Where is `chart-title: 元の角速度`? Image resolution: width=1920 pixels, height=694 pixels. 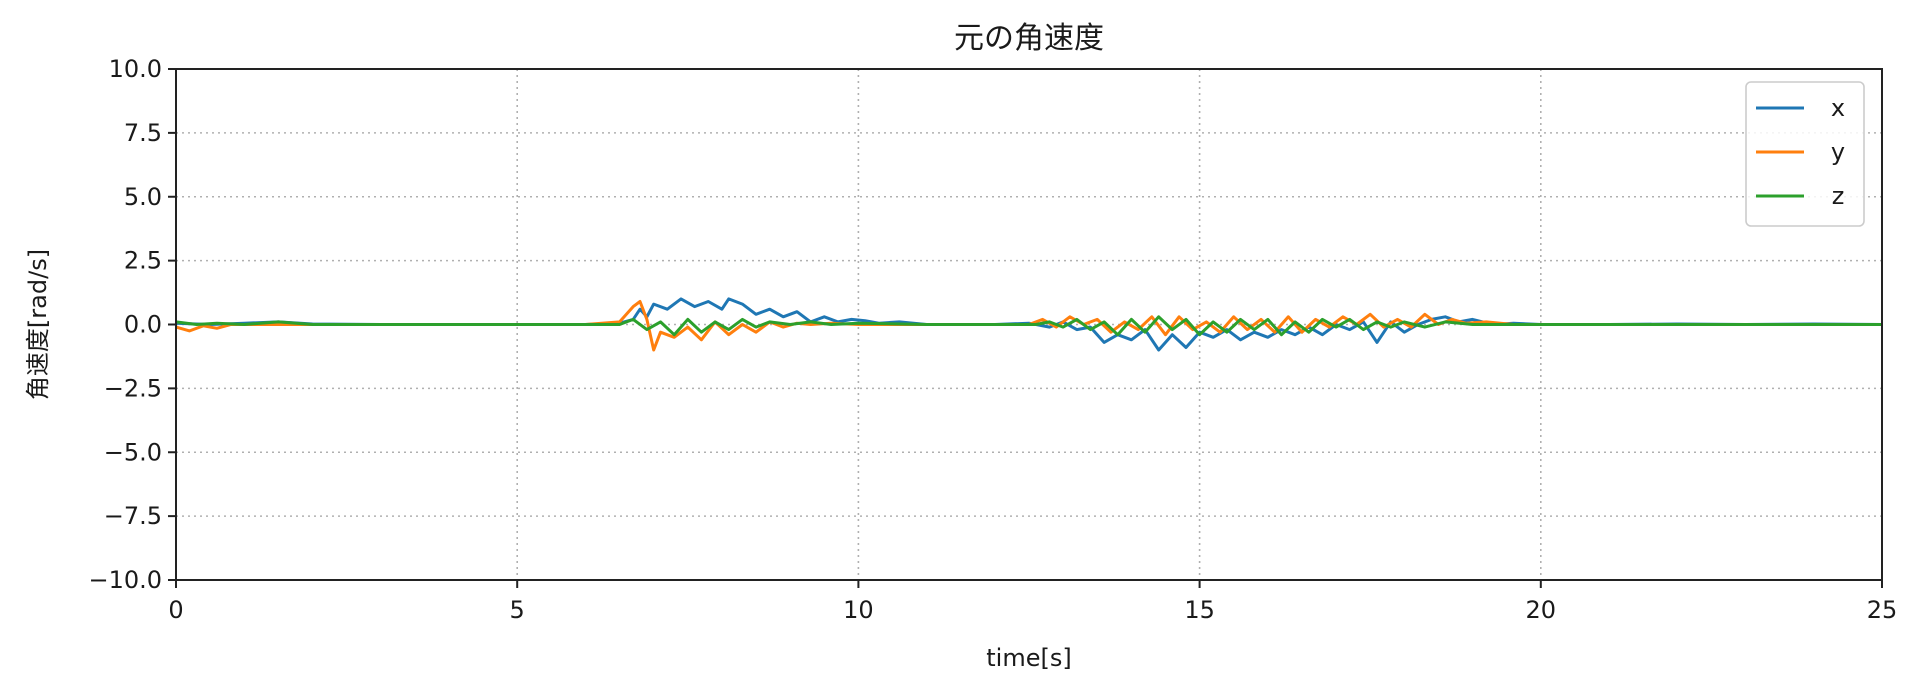 chart-title: 元の角速度 is located at coordinates (1029, 38).